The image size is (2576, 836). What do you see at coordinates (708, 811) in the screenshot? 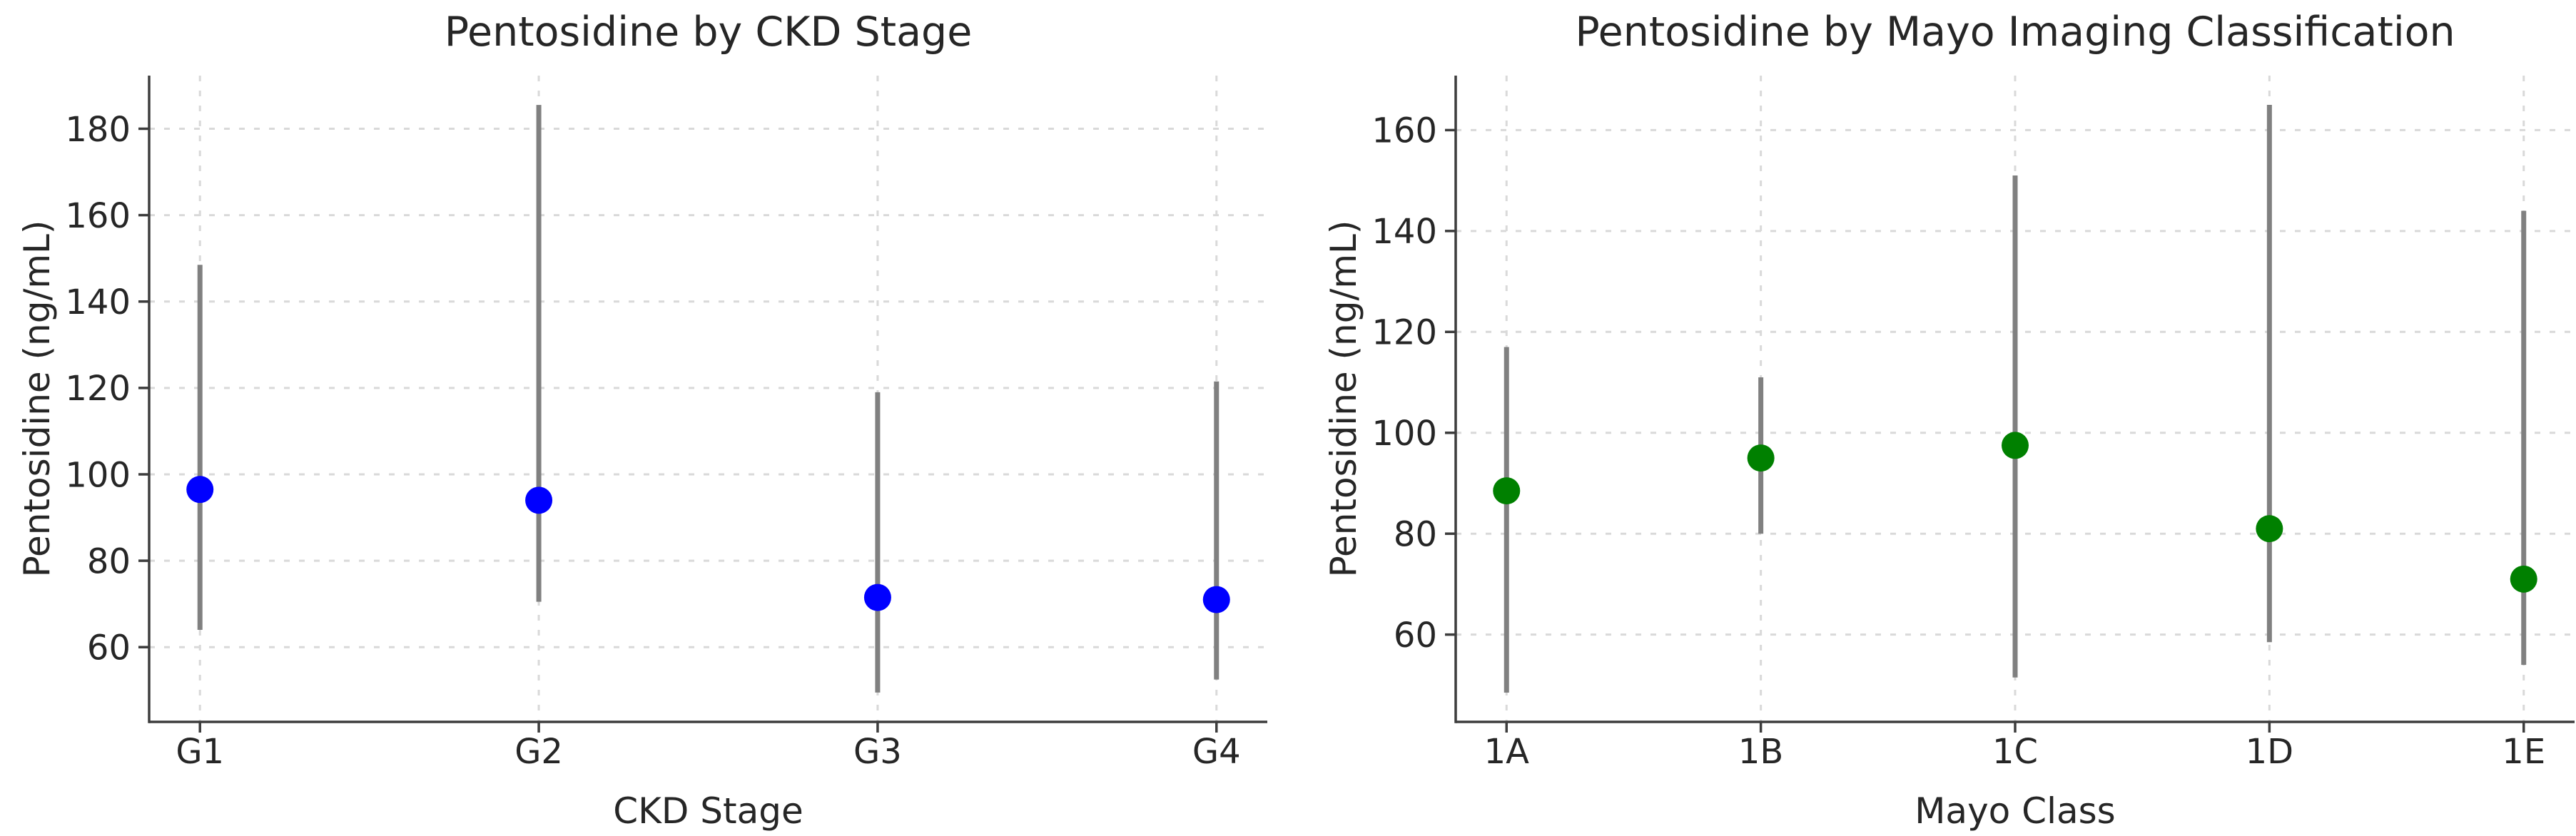
I see `x-axis-label: CKD Stage` at bounding box center [708, 811].